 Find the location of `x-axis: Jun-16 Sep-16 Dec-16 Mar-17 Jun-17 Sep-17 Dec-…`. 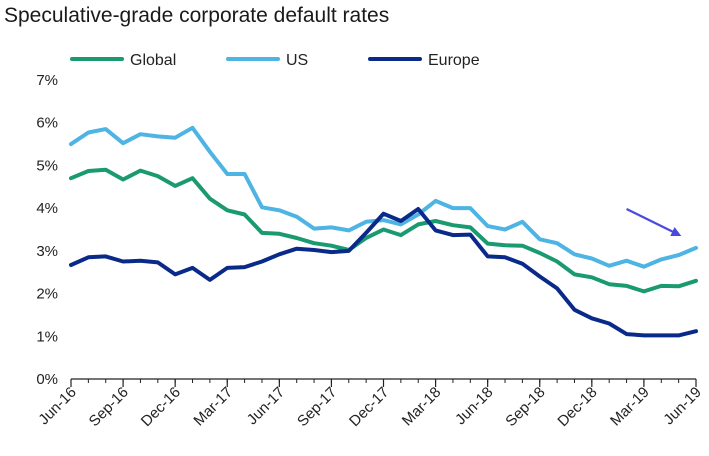

x-axis: Jun-16 Sep-16 Dec-16 Mar-17 Jun-17 Sep-17 Dec-… is located at coordinates (370, 404).